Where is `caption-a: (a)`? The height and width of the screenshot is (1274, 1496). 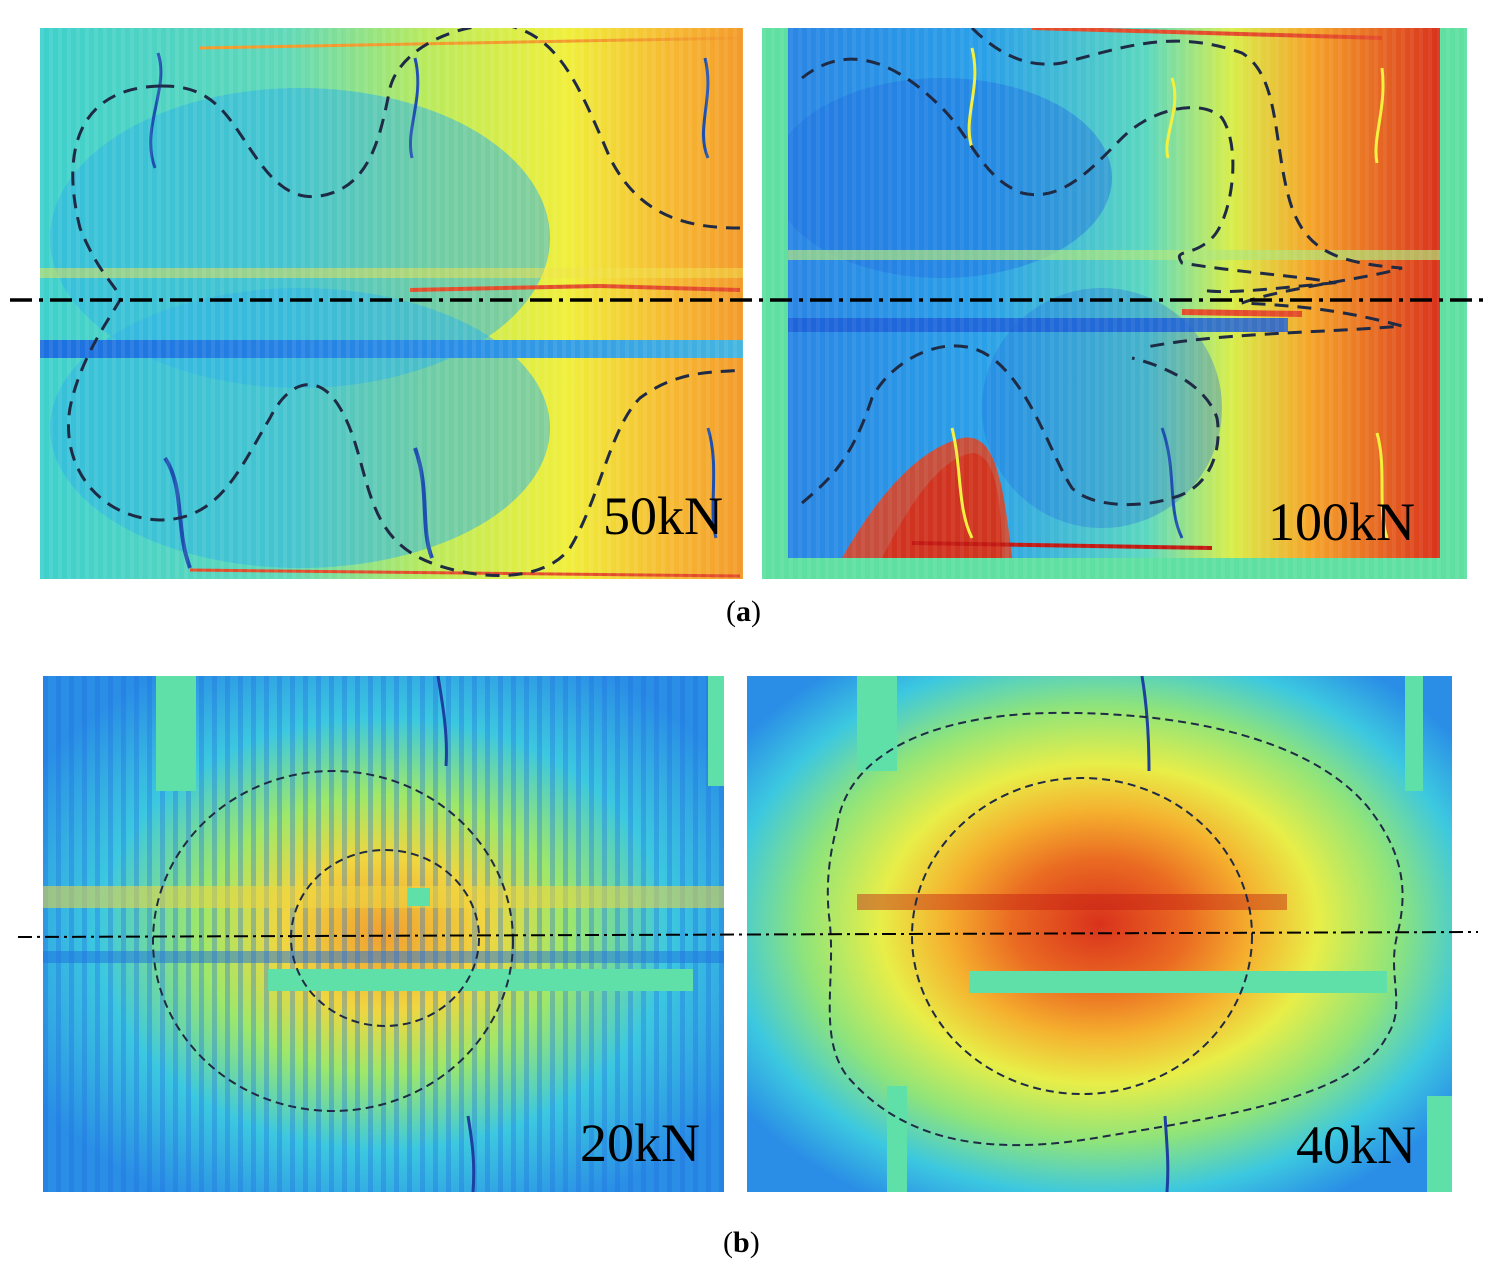
caption-a: (a) is located at coordinates (743, 611).